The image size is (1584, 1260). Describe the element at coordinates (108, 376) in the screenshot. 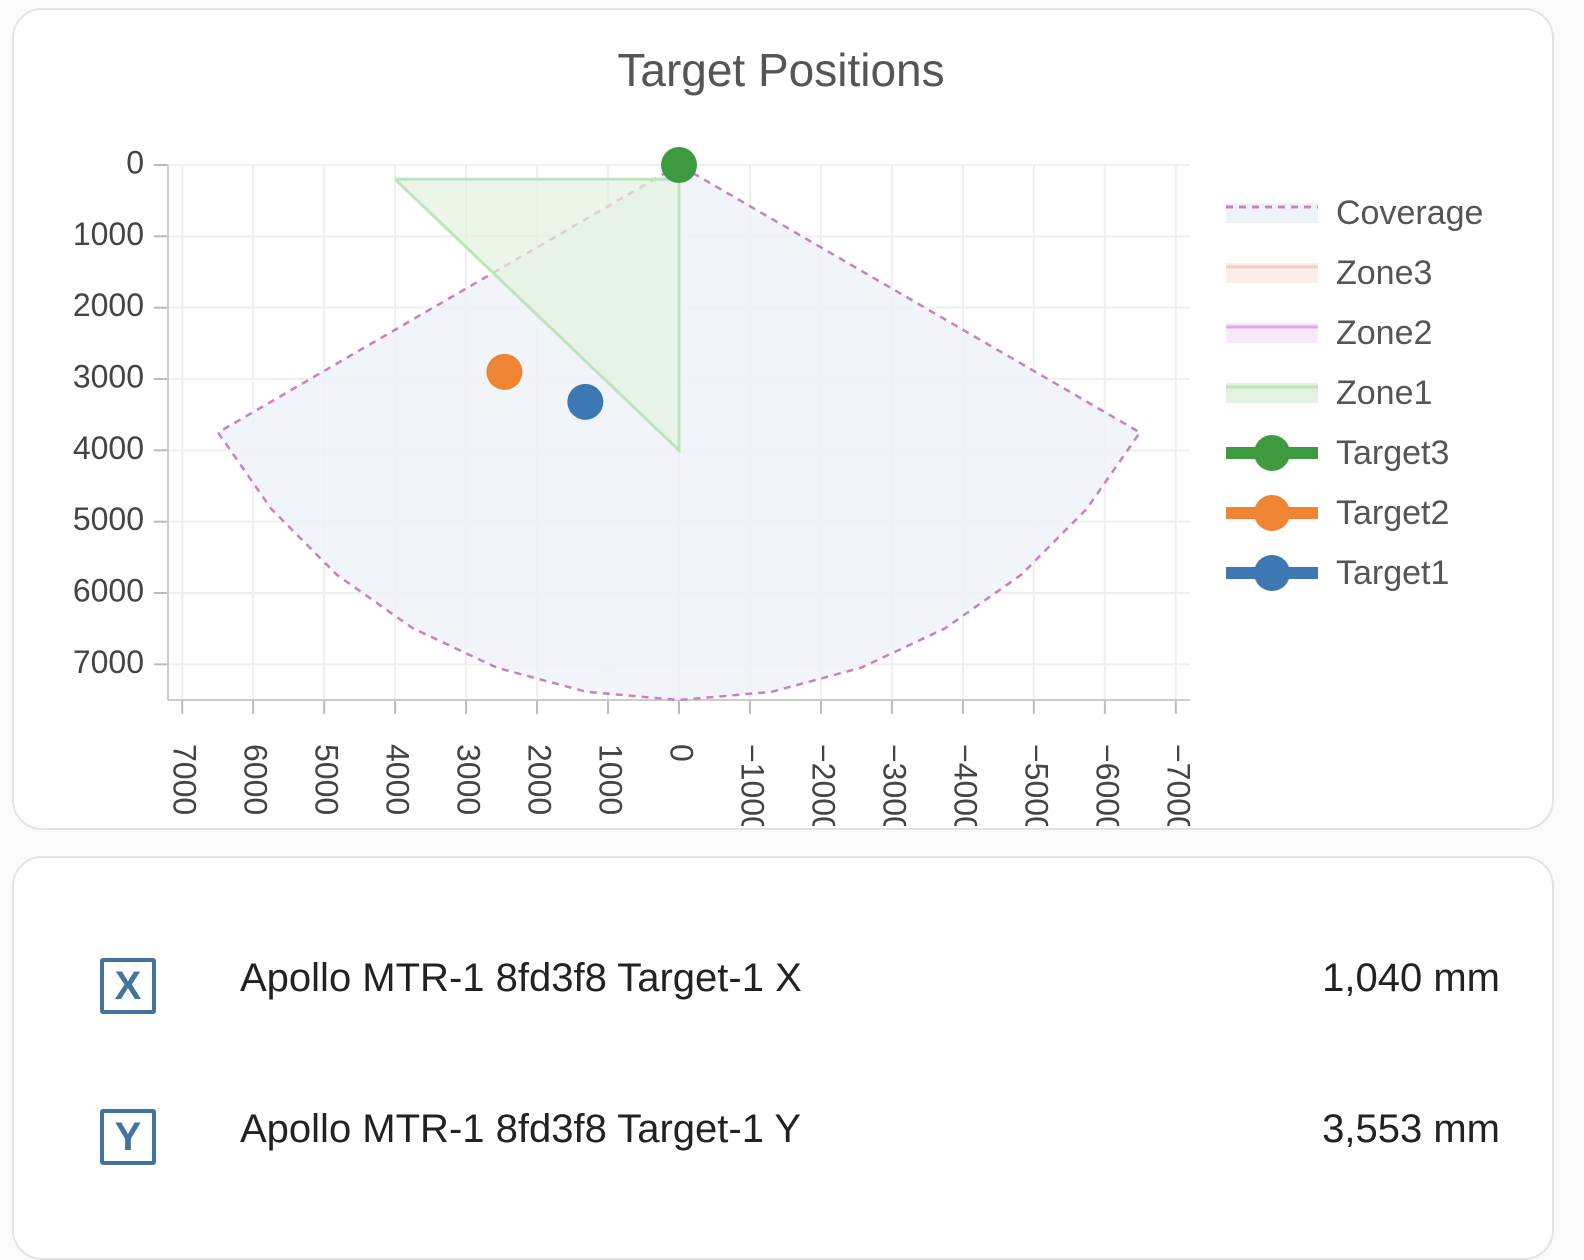

I see `y-tick-label: 3000` at that location.